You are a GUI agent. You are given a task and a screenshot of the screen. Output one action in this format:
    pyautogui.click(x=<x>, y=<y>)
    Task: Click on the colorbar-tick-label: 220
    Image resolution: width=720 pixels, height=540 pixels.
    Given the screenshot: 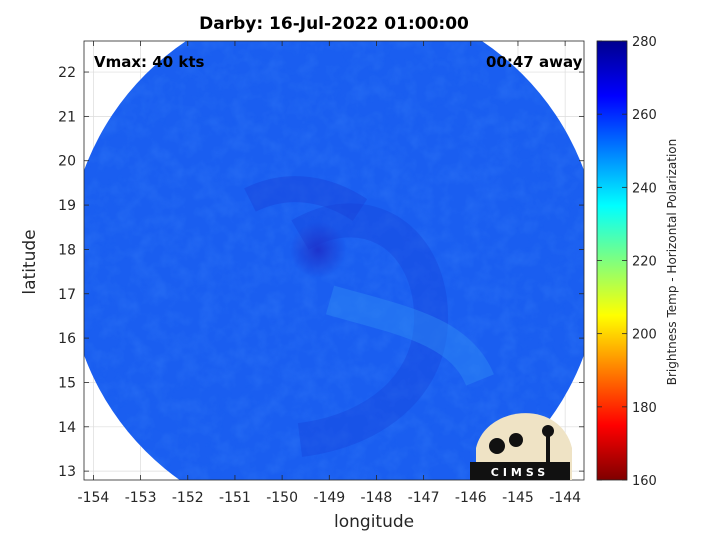 What is the action you would take?
    pyautogui.click(x=644, y=262)
    